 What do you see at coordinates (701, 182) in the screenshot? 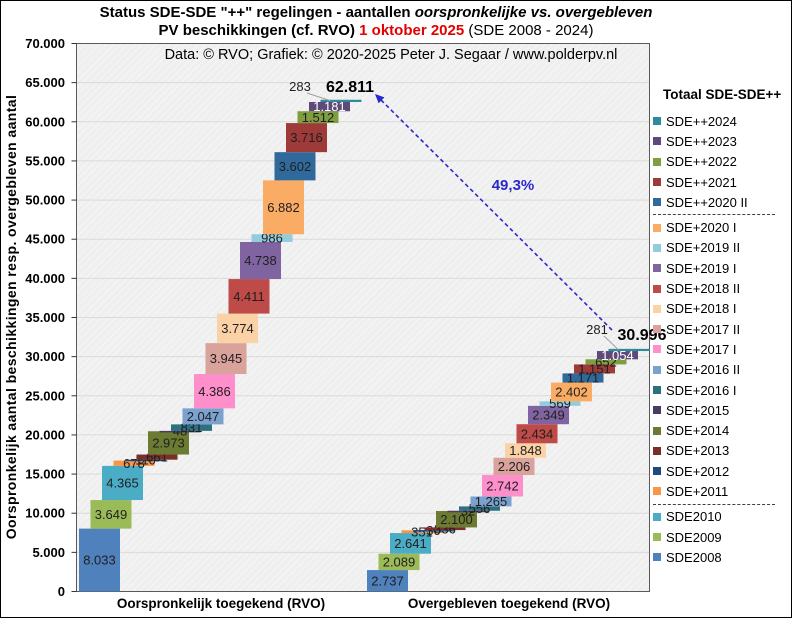
I see `legend-label: SDE++2021` at bounding box center [701, 182].